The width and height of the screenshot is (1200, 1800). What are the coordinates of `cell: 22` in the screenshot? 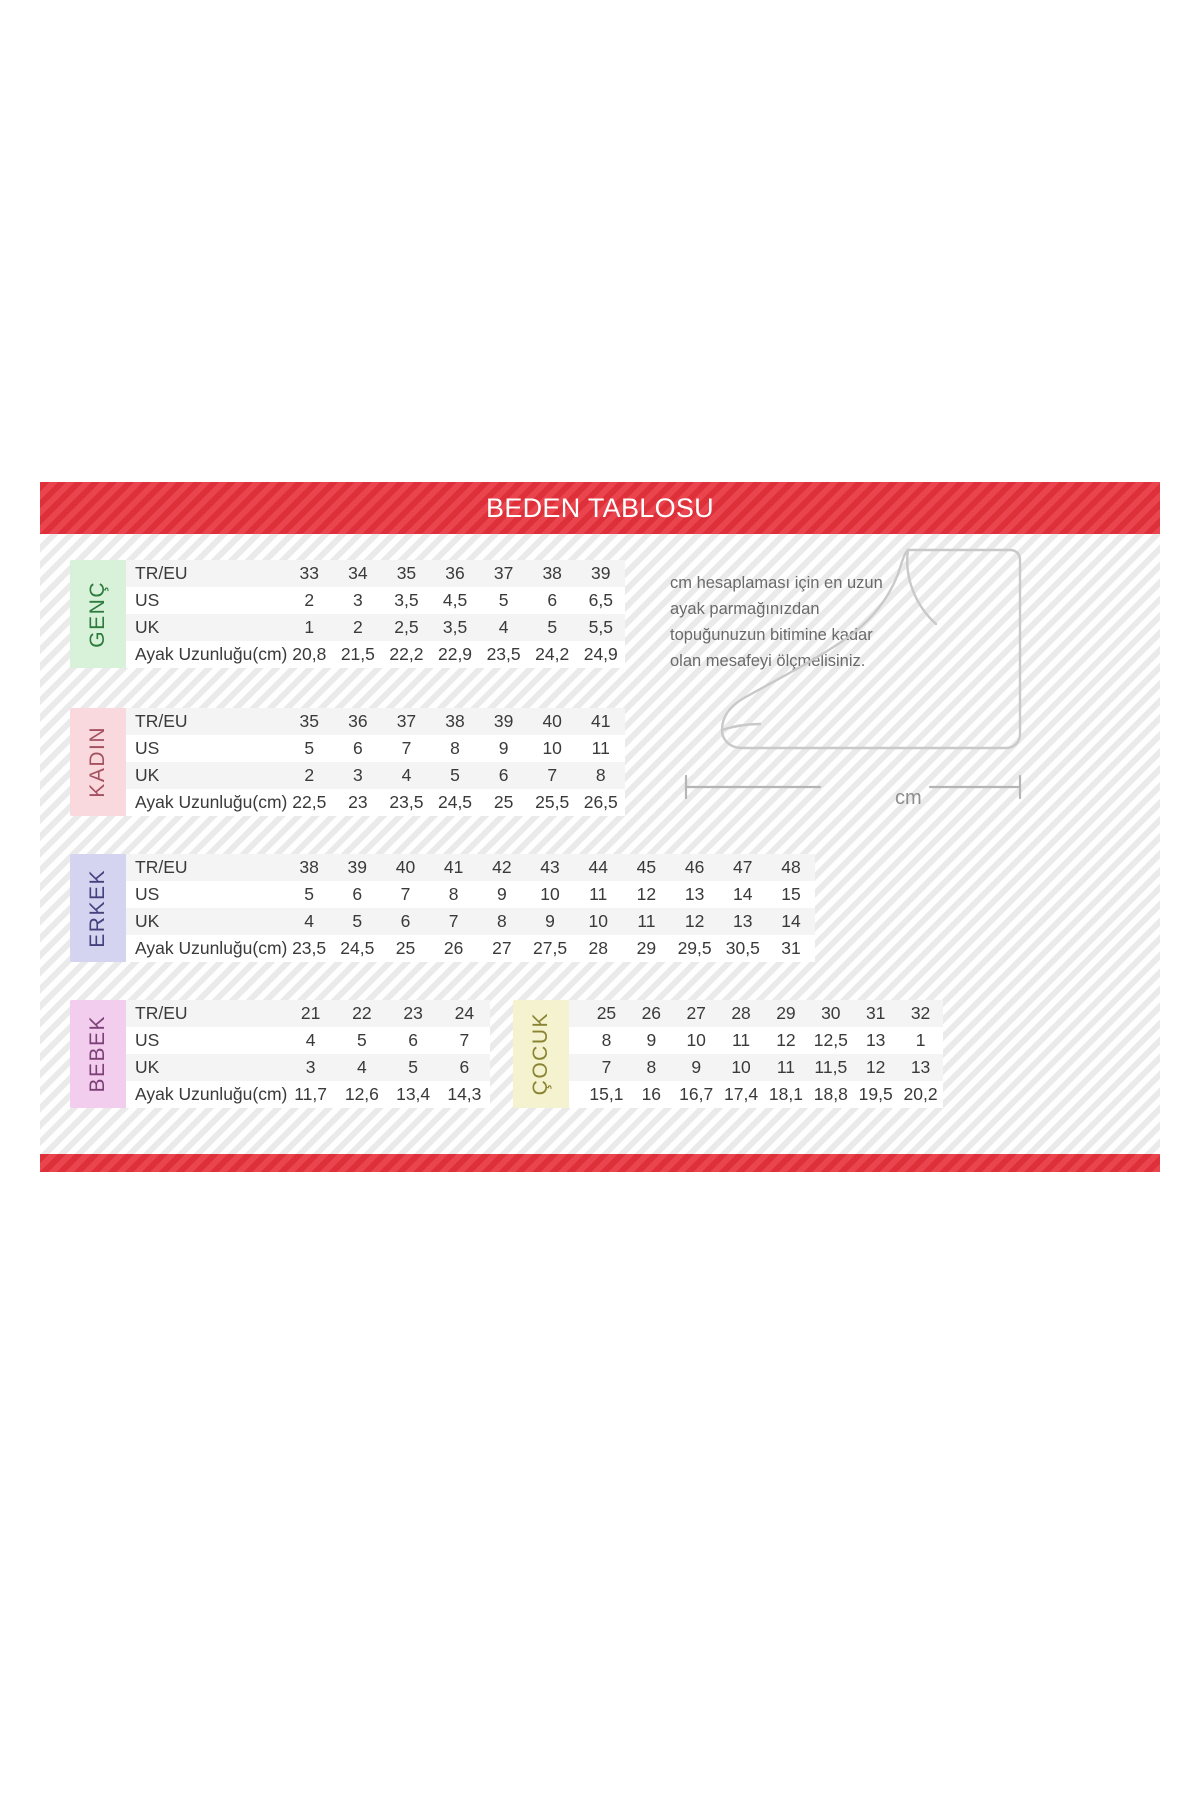 It's located at (362, 1013).